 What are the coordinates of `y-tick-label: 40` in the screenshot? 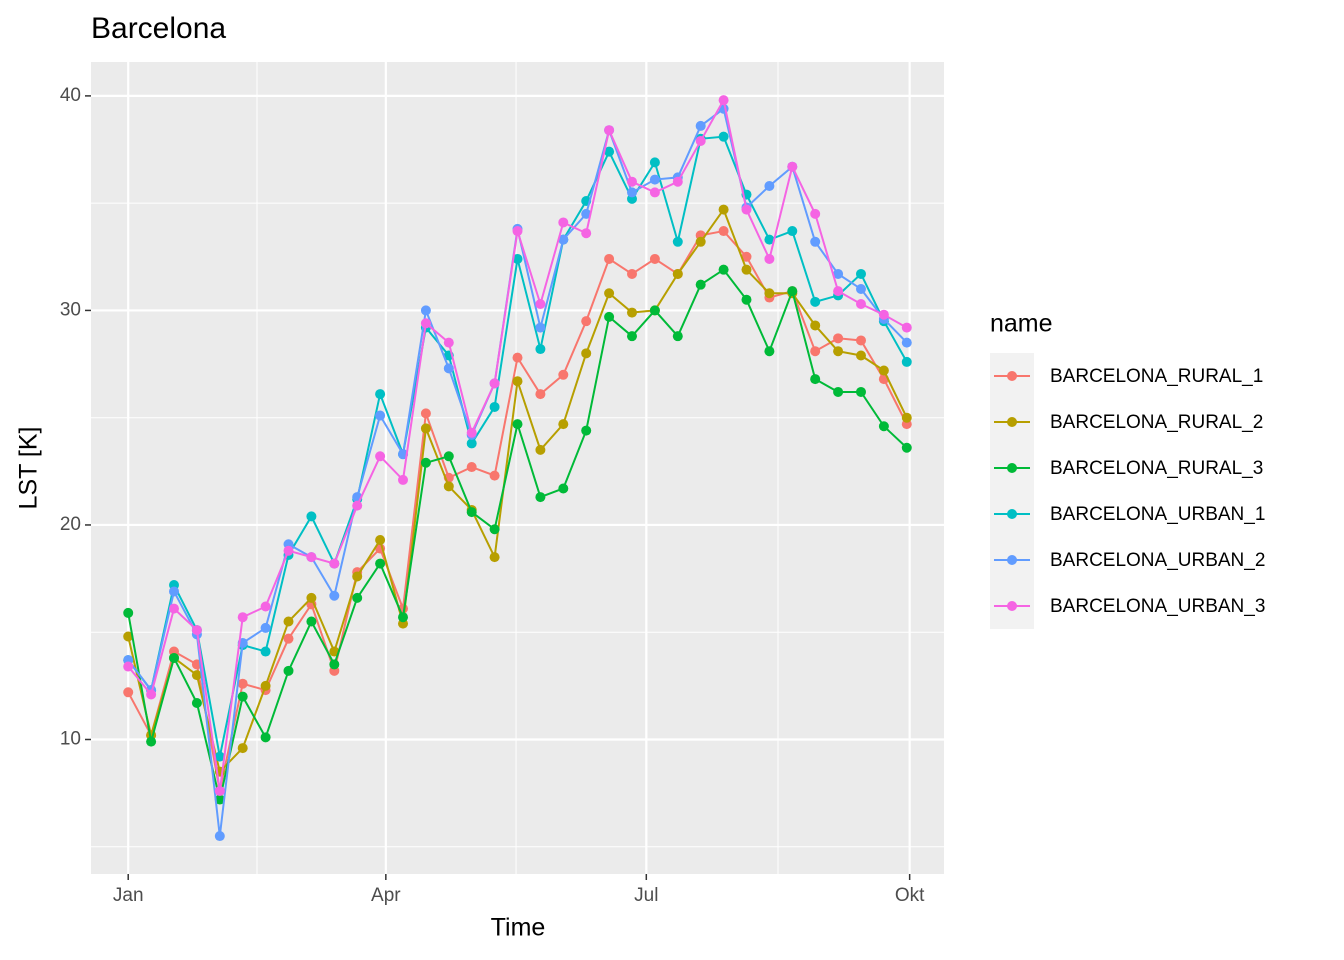 It's located at (70, 95).